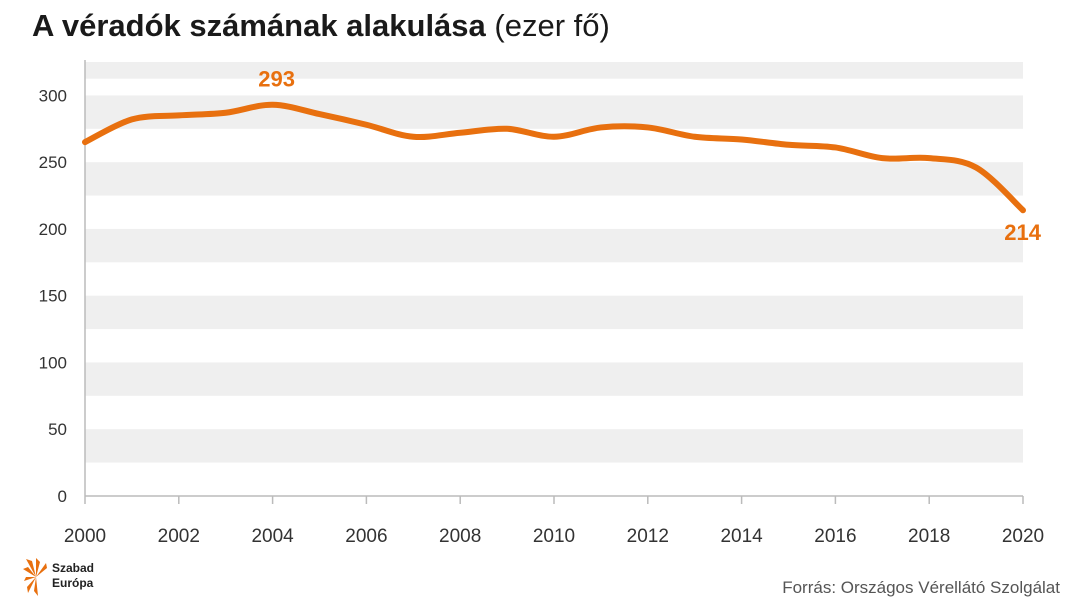 The height and width of the screenshot is (608, 1080). I want to click on chart-title-main: A véradók számának alakulása, so click(259, 25).